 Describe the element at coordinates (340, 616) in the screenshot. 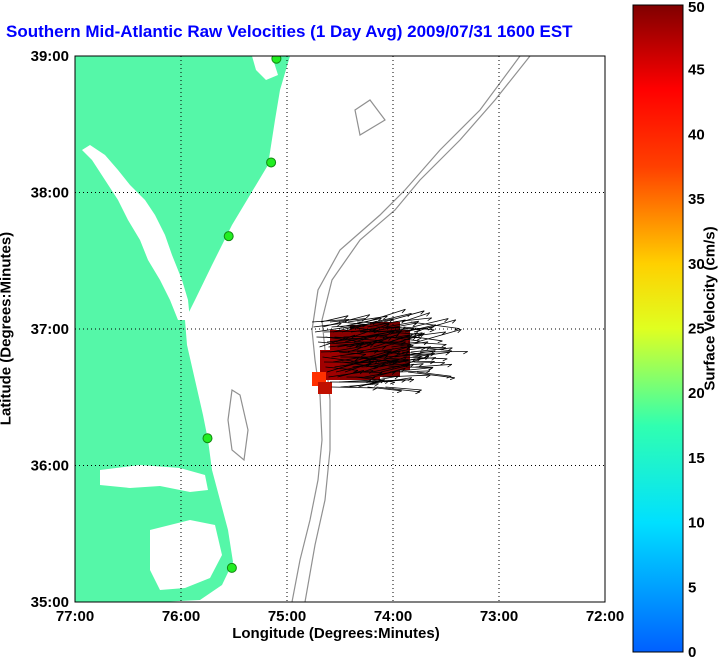

I see `x-axis-ticks: 77:00 76:00 75:00 74:00 73:00 72:00` at that location.